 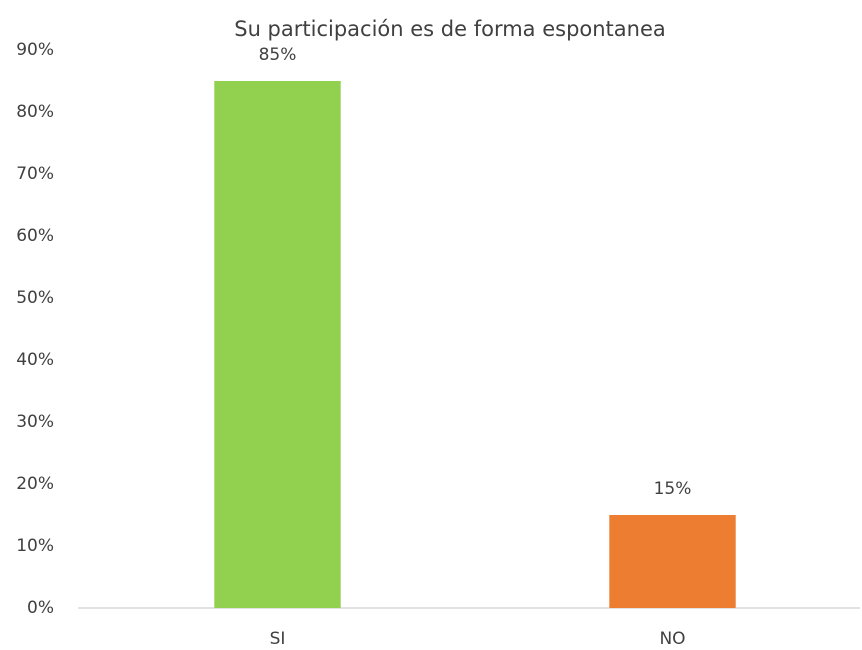 What do you see at coordinates (450, 29) in the screenshot?
I see `chart-title: Su participación es de forma espontanea` at bounding box center [450, 29].